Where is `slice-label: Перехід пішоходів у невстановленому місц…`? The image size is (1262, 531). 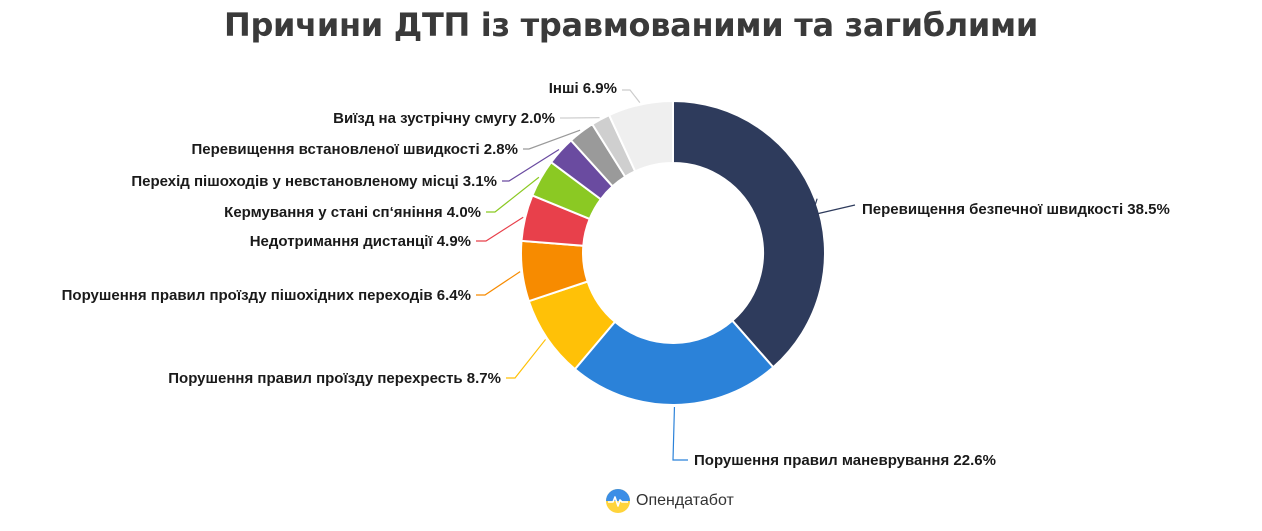
slice-label: Перехід пішоходів у невстановленому місц… is located at coordinates (314, 181).